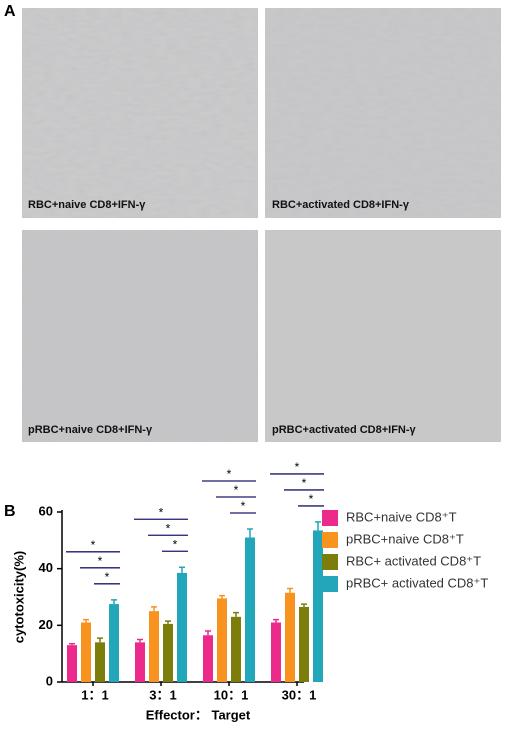  What do you see at coordinates (417, 582) in the screenshot?
I see `legend-label: pRBC+ activated CD8⁺T` at bounding box center [417, 582].